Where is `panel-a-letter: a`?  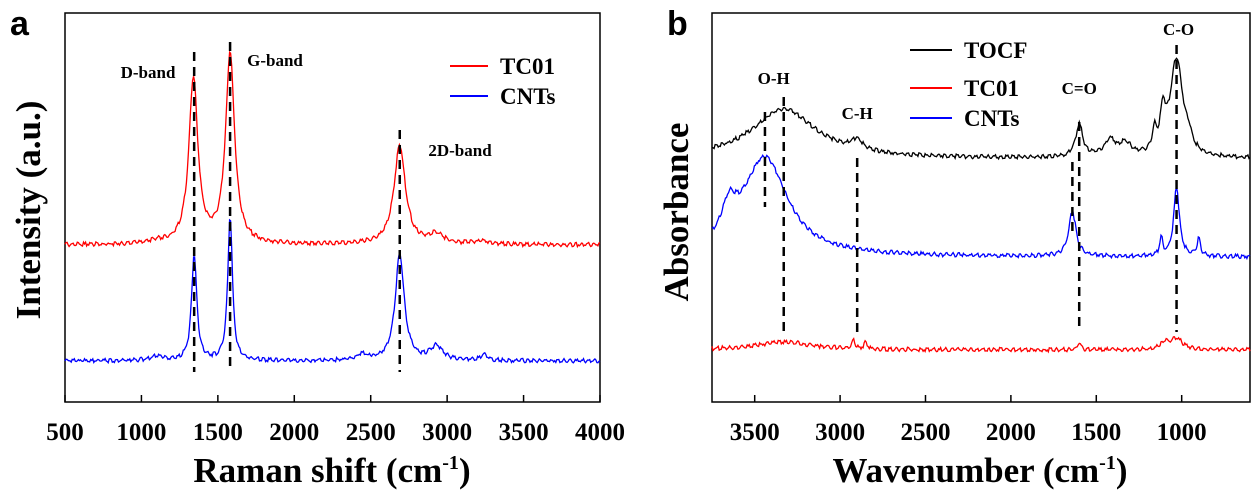
panel-a-letter: a is located at coordinates (20, 24).